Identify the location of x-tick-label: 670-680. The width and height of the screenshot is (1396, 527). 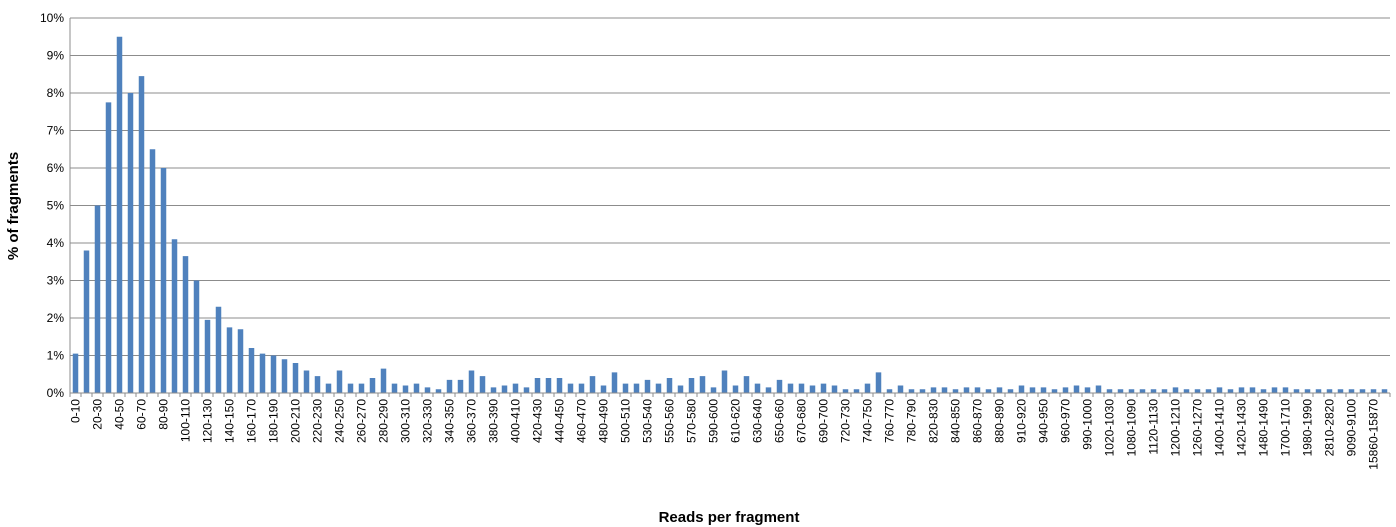
(802, 421).